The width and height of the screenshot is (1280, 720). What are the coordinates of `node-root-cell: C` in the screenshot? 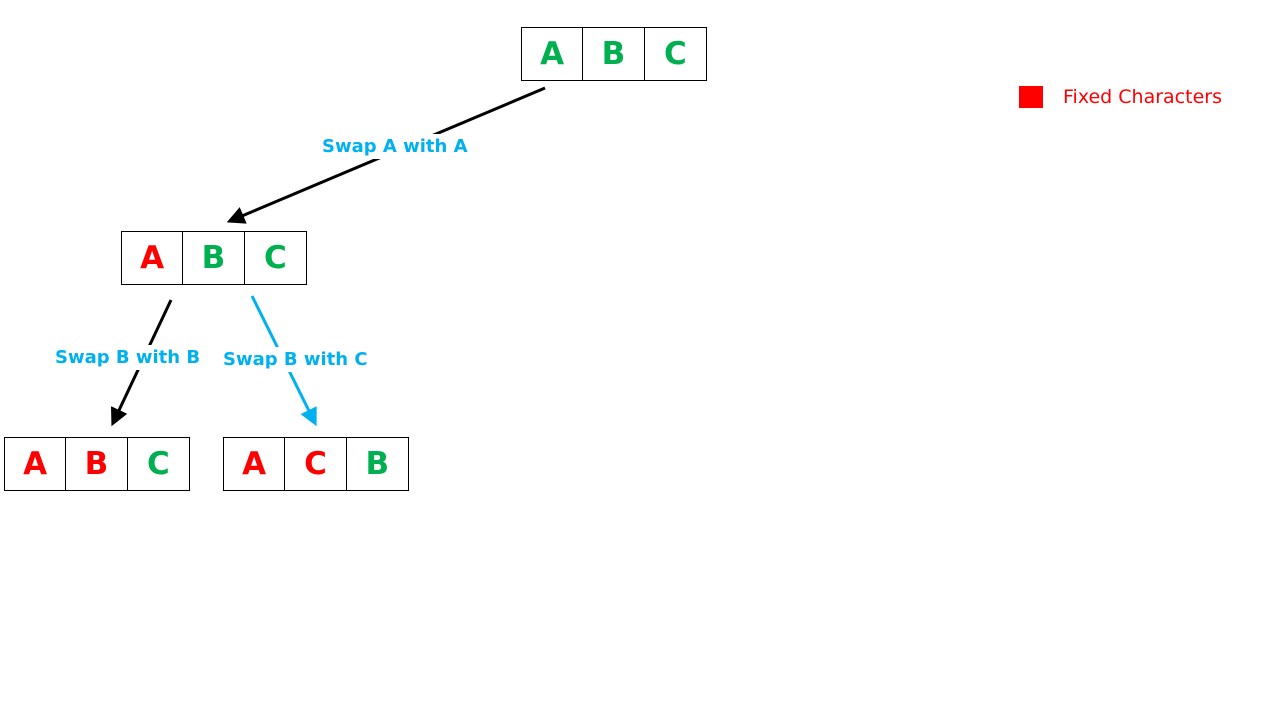 It's located at (675, 54).